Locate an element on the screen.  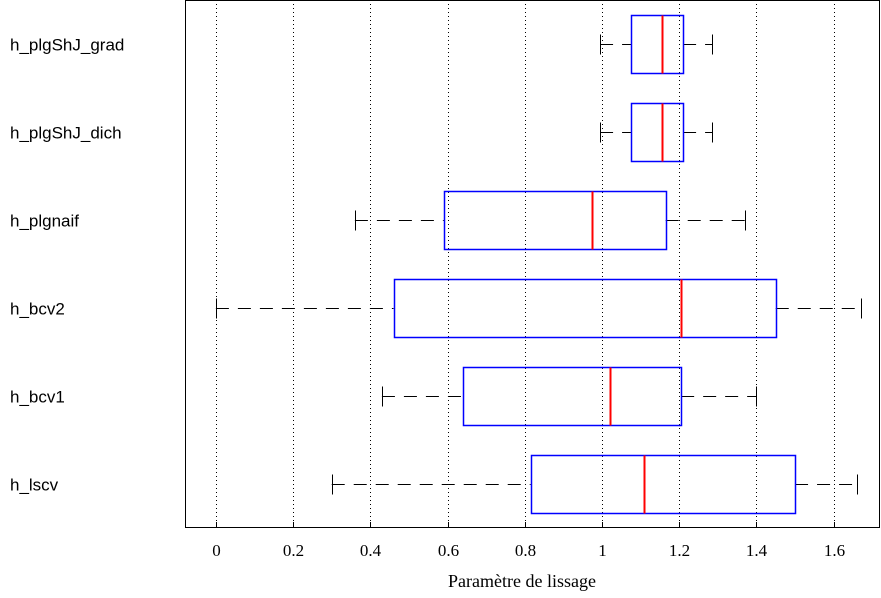
y-category-label: h_plgnaif is located at coordinates (44, 221).